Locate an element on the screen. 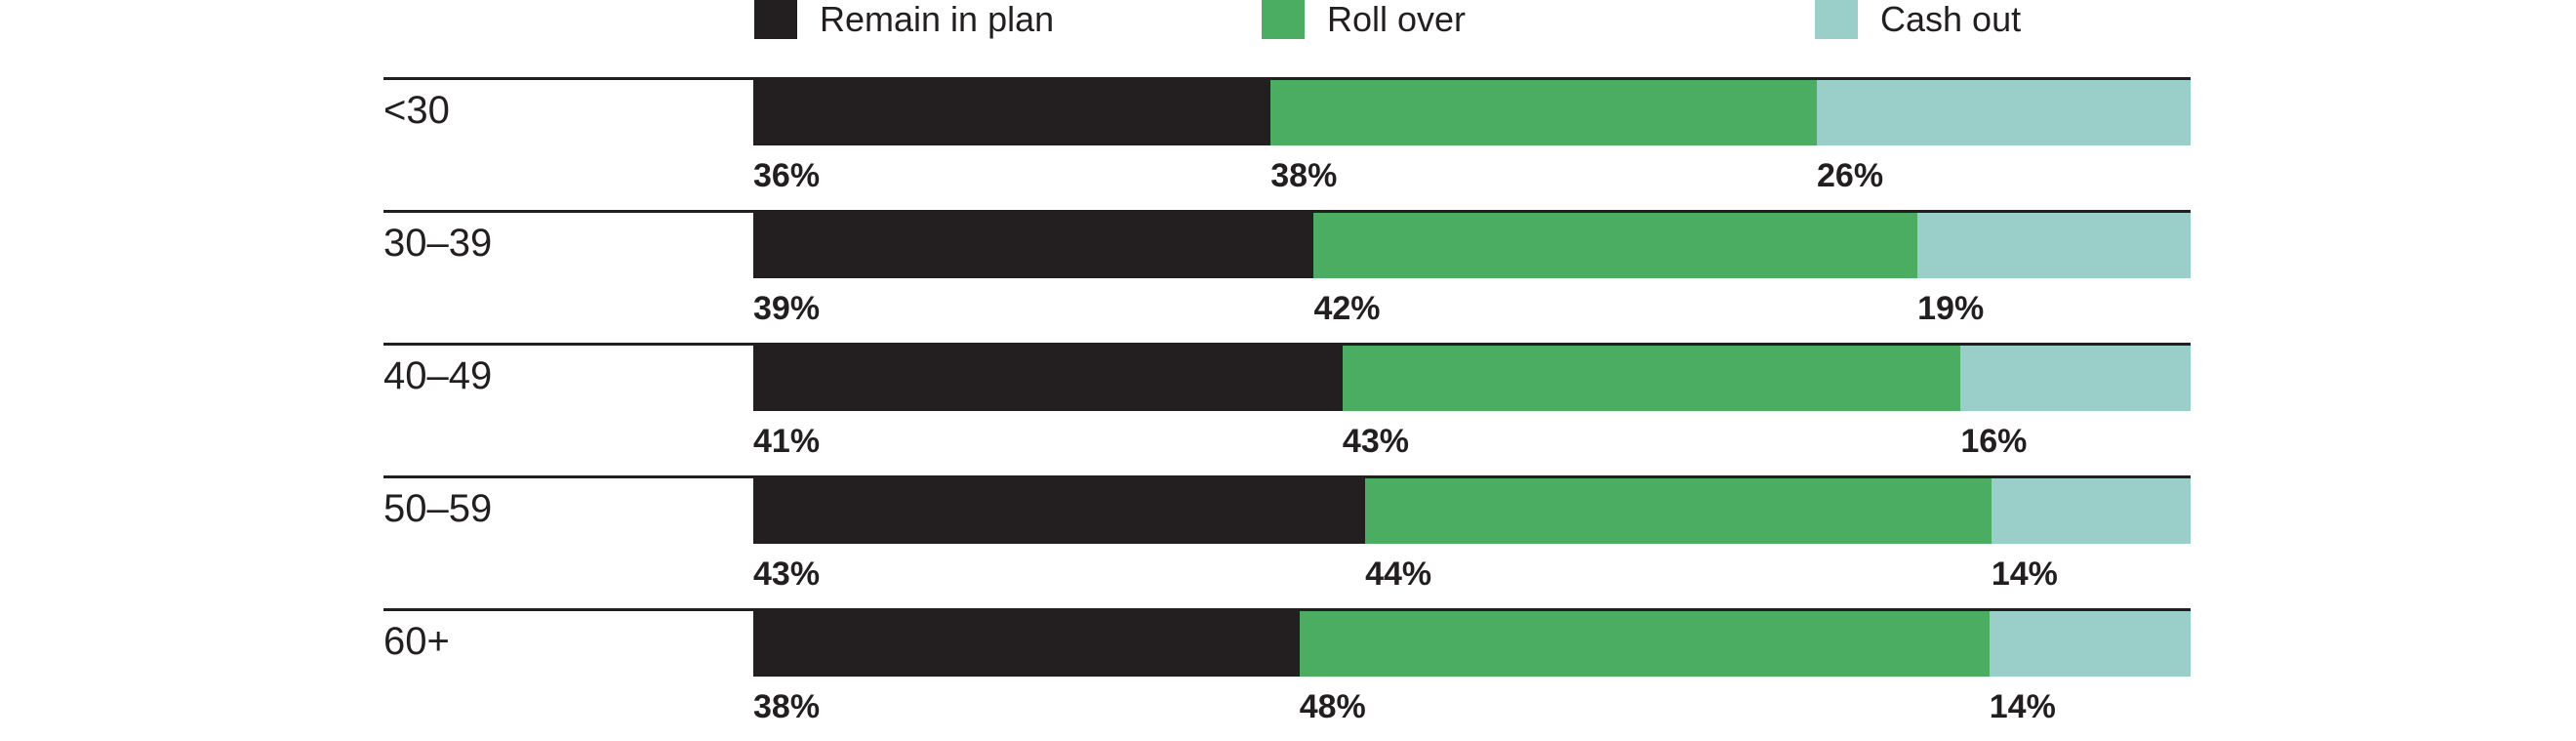 This screenshot has width=2576, height=741. value-labels: 38% 48% 14% is located at coordinates (1472, 706).